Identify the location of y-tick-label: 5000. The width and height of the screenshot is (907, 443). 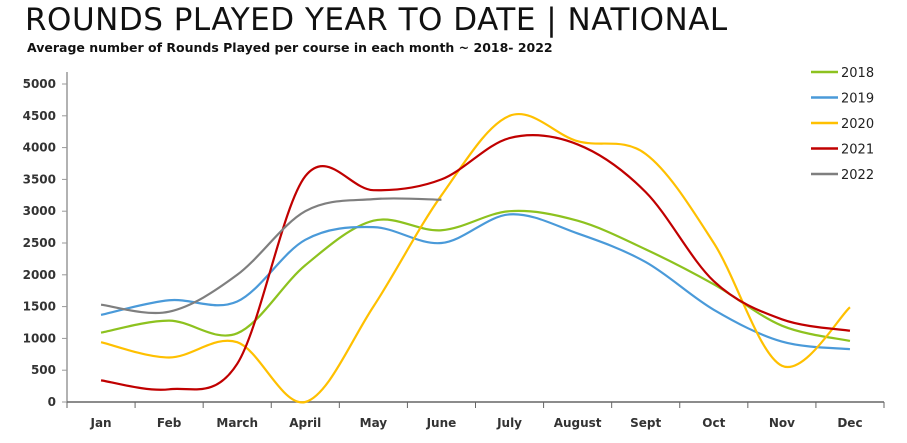
(39, 84).